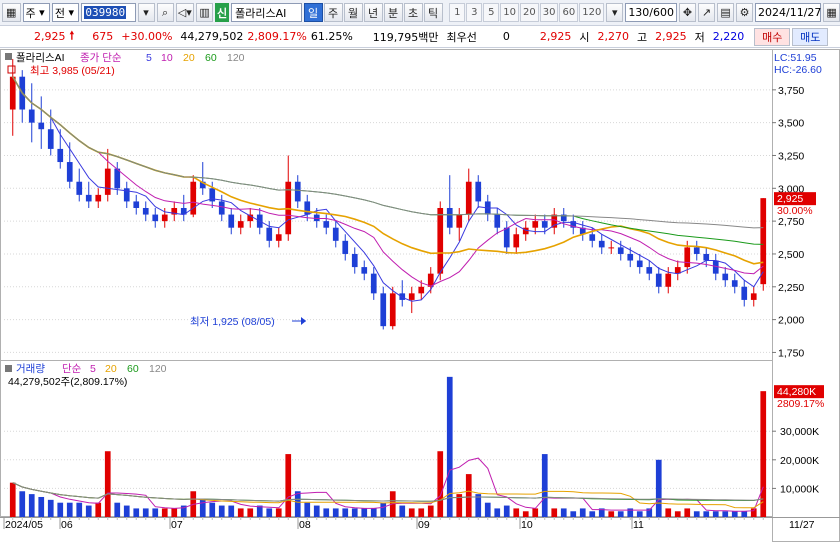 The height and width of the screenshot is (545, 840). What do you see at coordinates (569, 12) in the screenshot?
I see `interval-button: 60` at bounding box center [569, 12].